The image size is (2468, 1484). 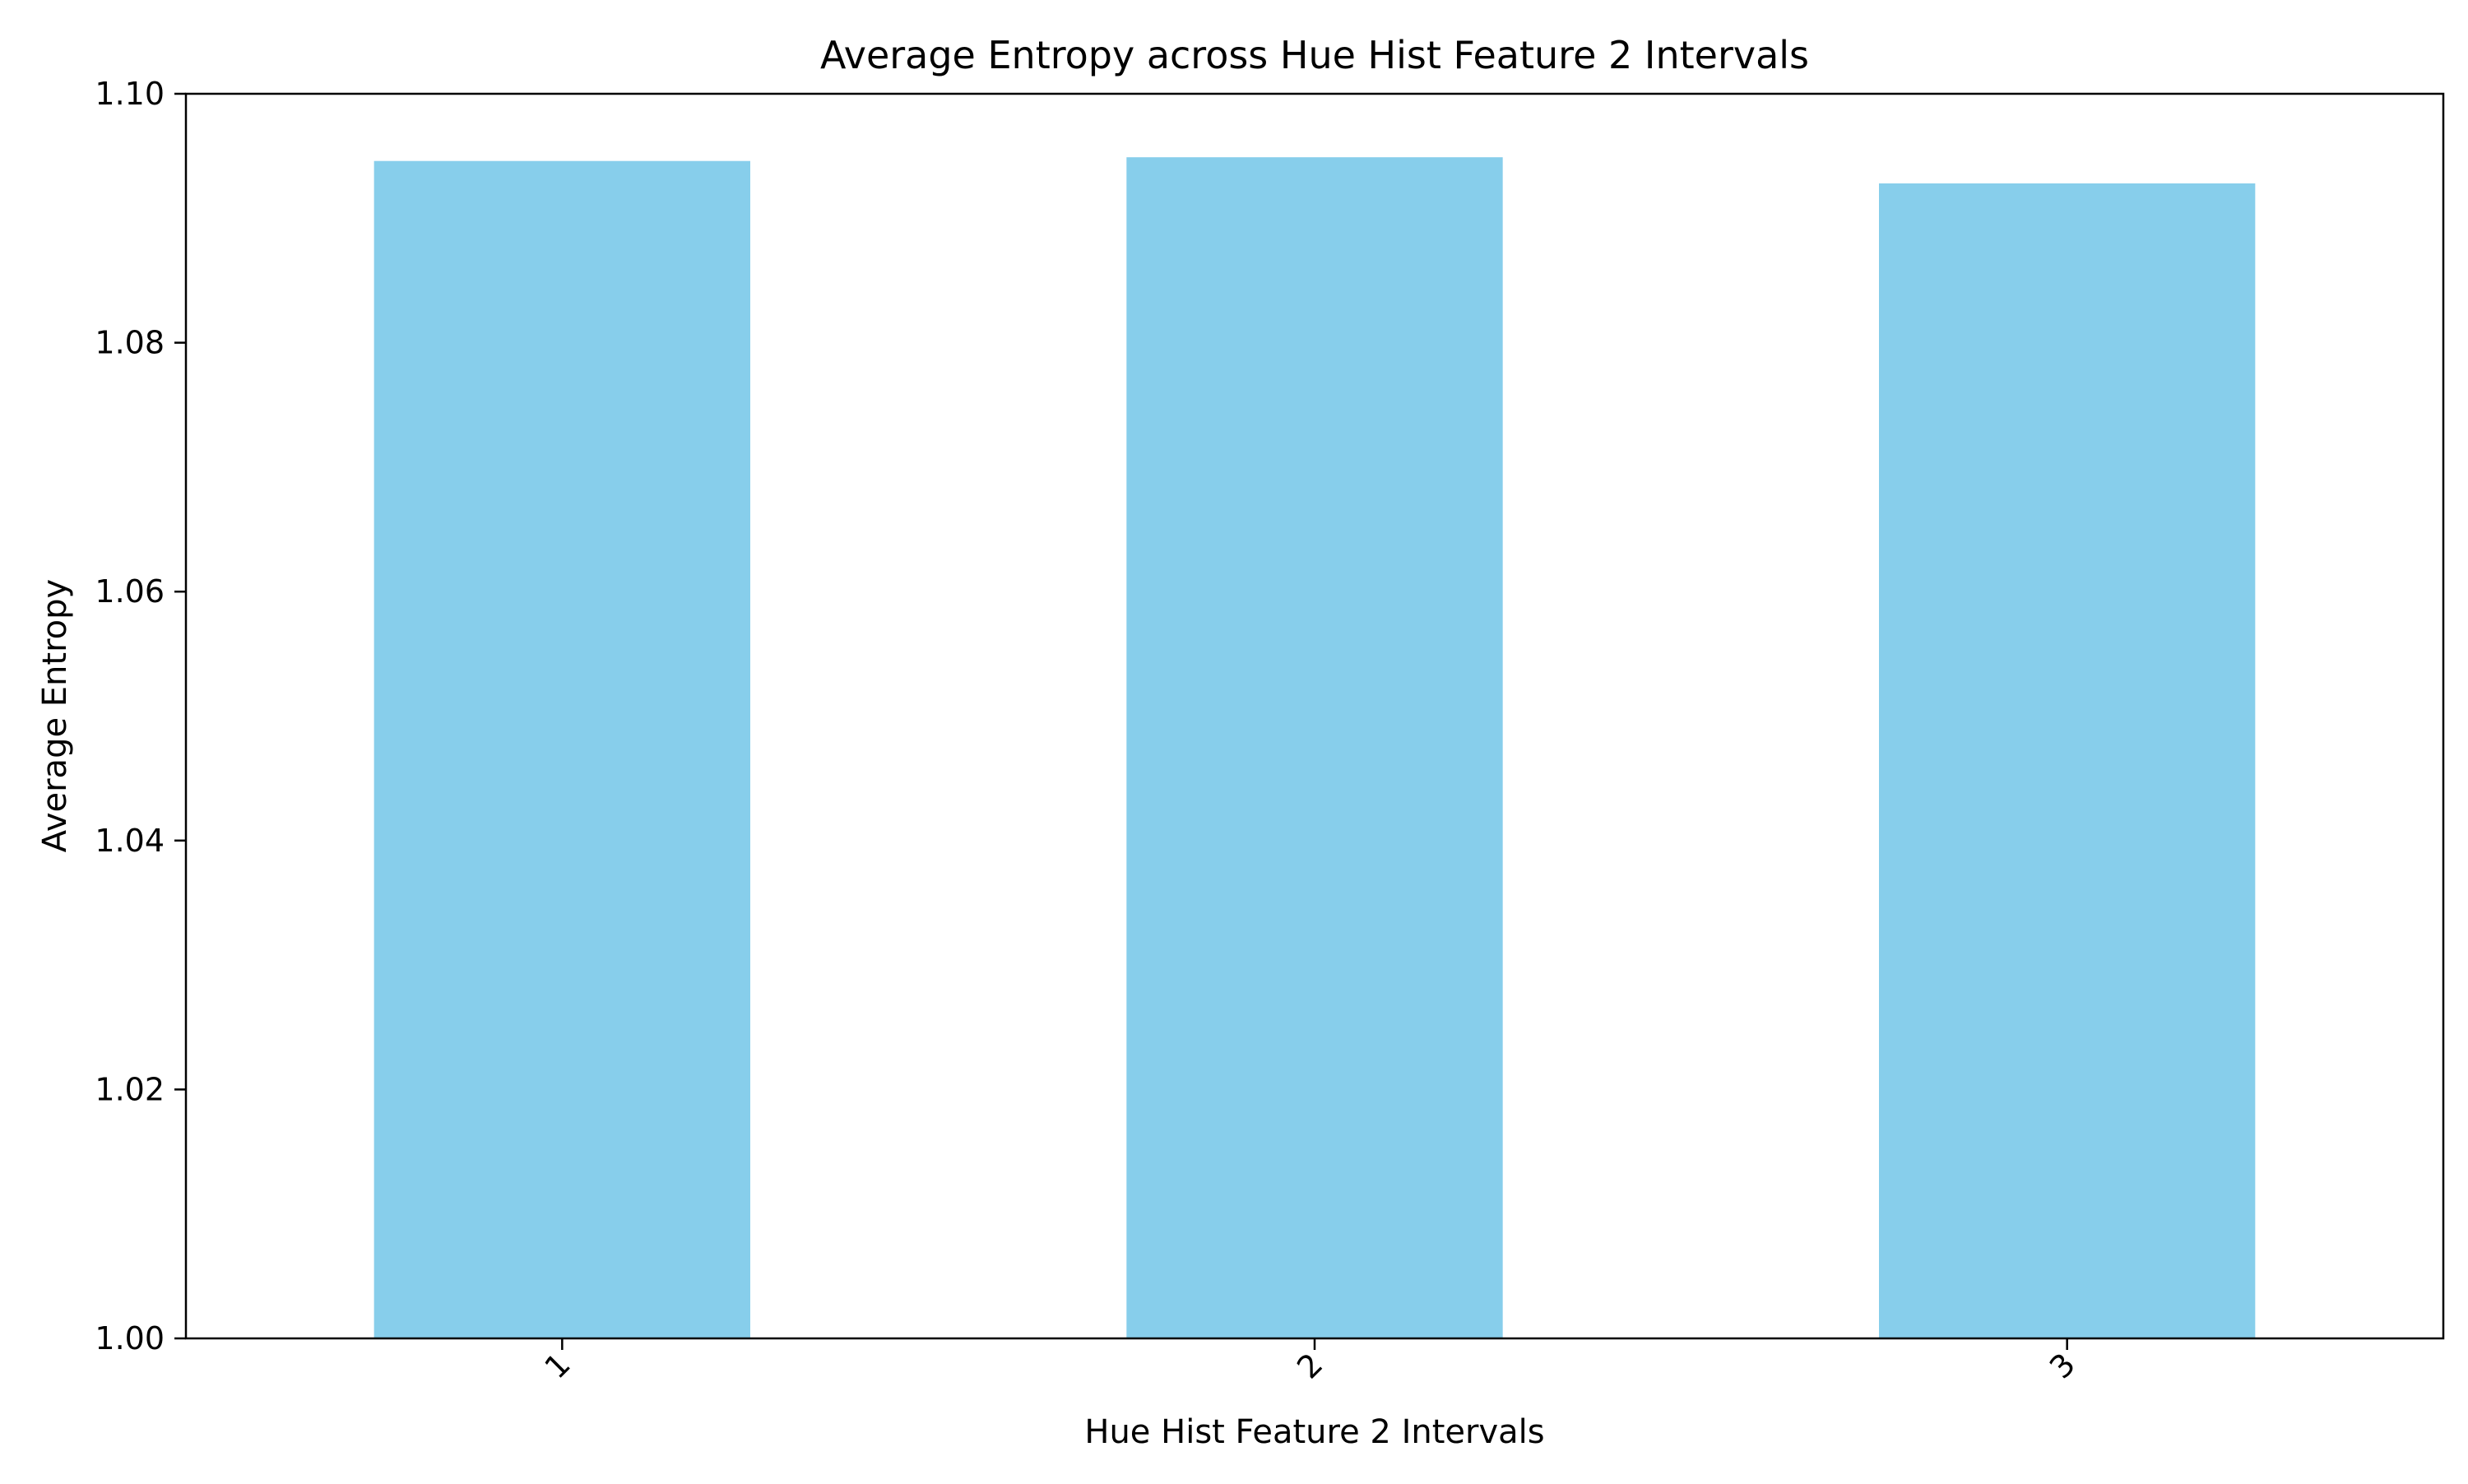 I want to click on x-axis: 1 2 3, so click(x=1309, y=1361).